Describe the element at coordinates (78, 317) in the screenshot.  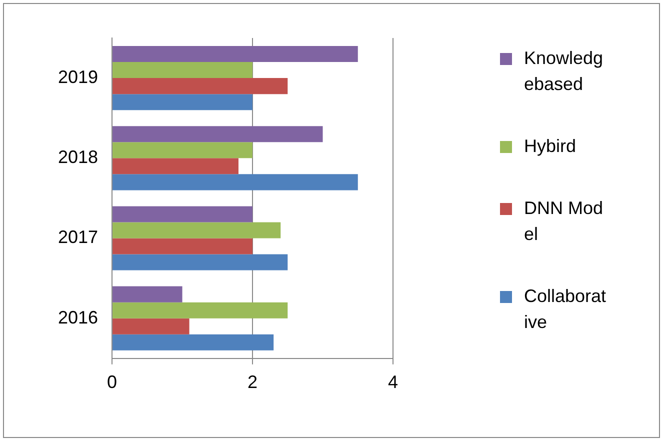
I see `y-tick-label: 2016` at that location.